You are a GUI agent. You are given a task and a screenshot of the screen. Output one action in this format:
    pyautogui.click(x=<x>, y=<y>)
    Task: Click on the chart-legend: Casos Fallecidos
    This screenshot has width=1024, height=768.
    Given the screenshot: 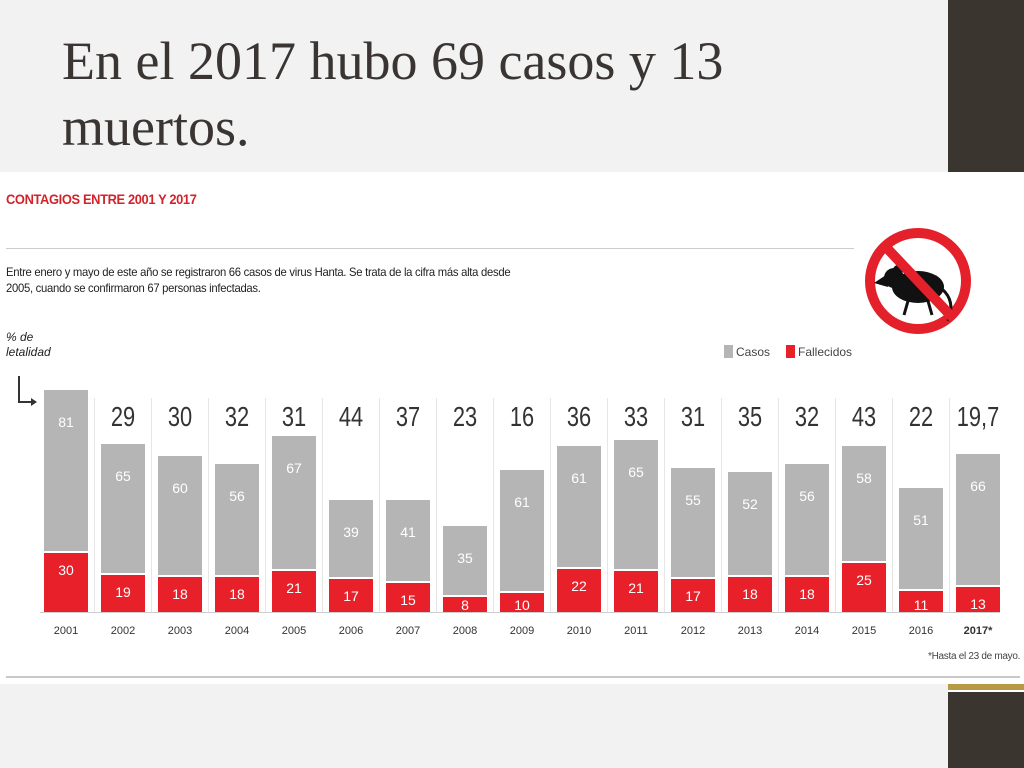 What is the action you would take?
    pyautogui.click(x=788, y=351)
    